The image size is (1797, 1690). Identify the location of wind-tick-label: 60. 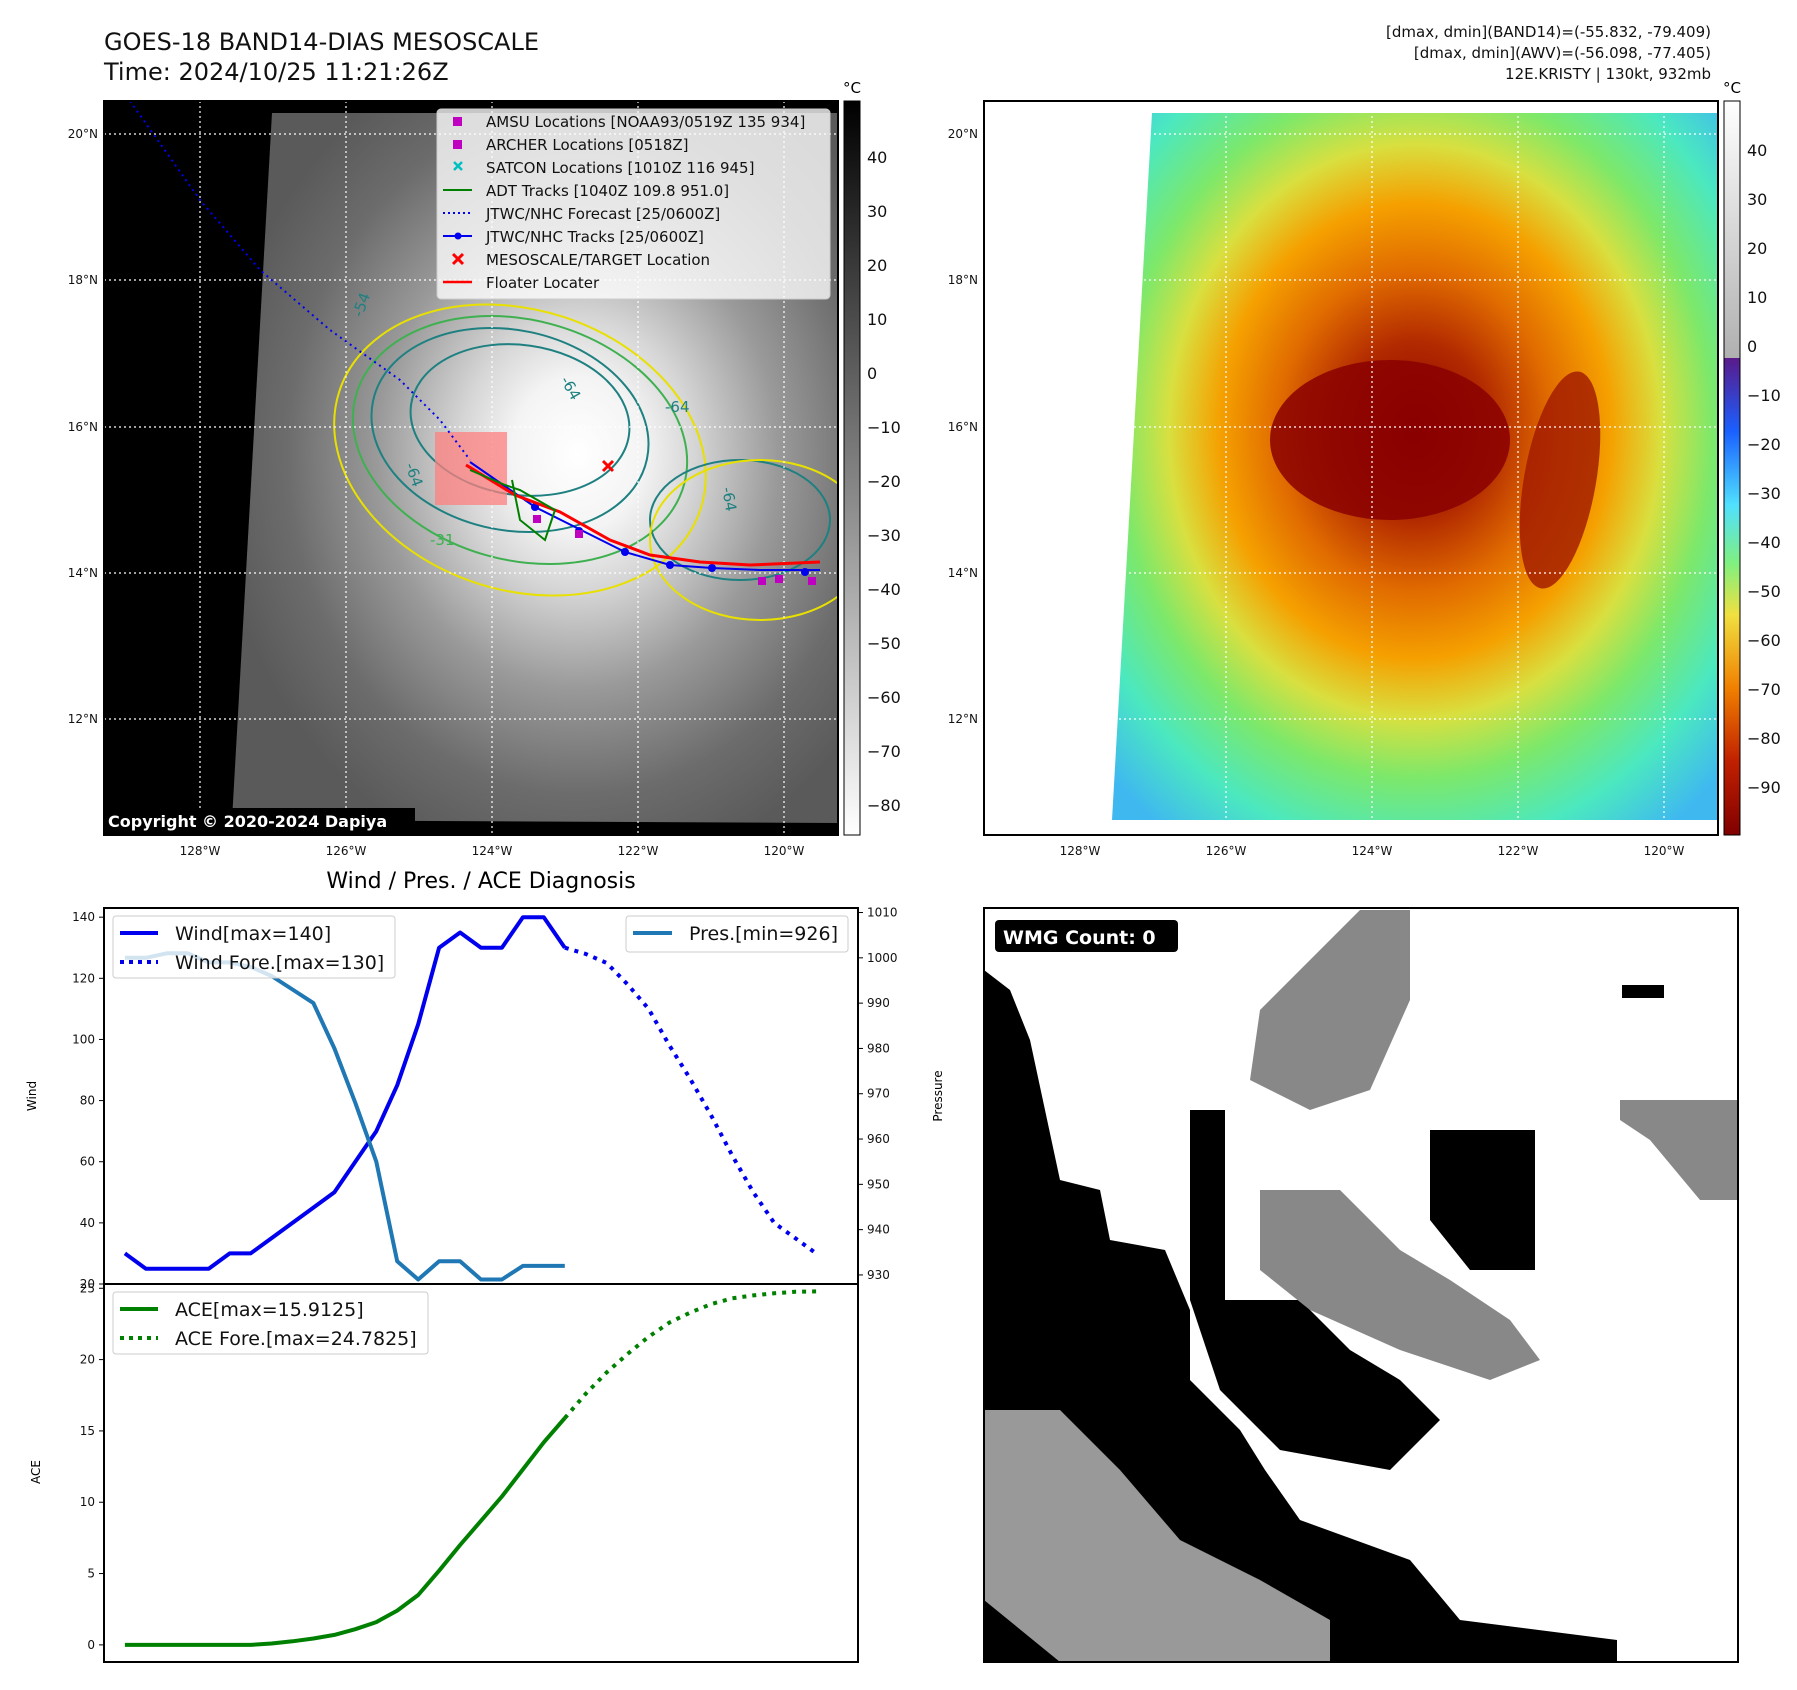
(87, 1162).